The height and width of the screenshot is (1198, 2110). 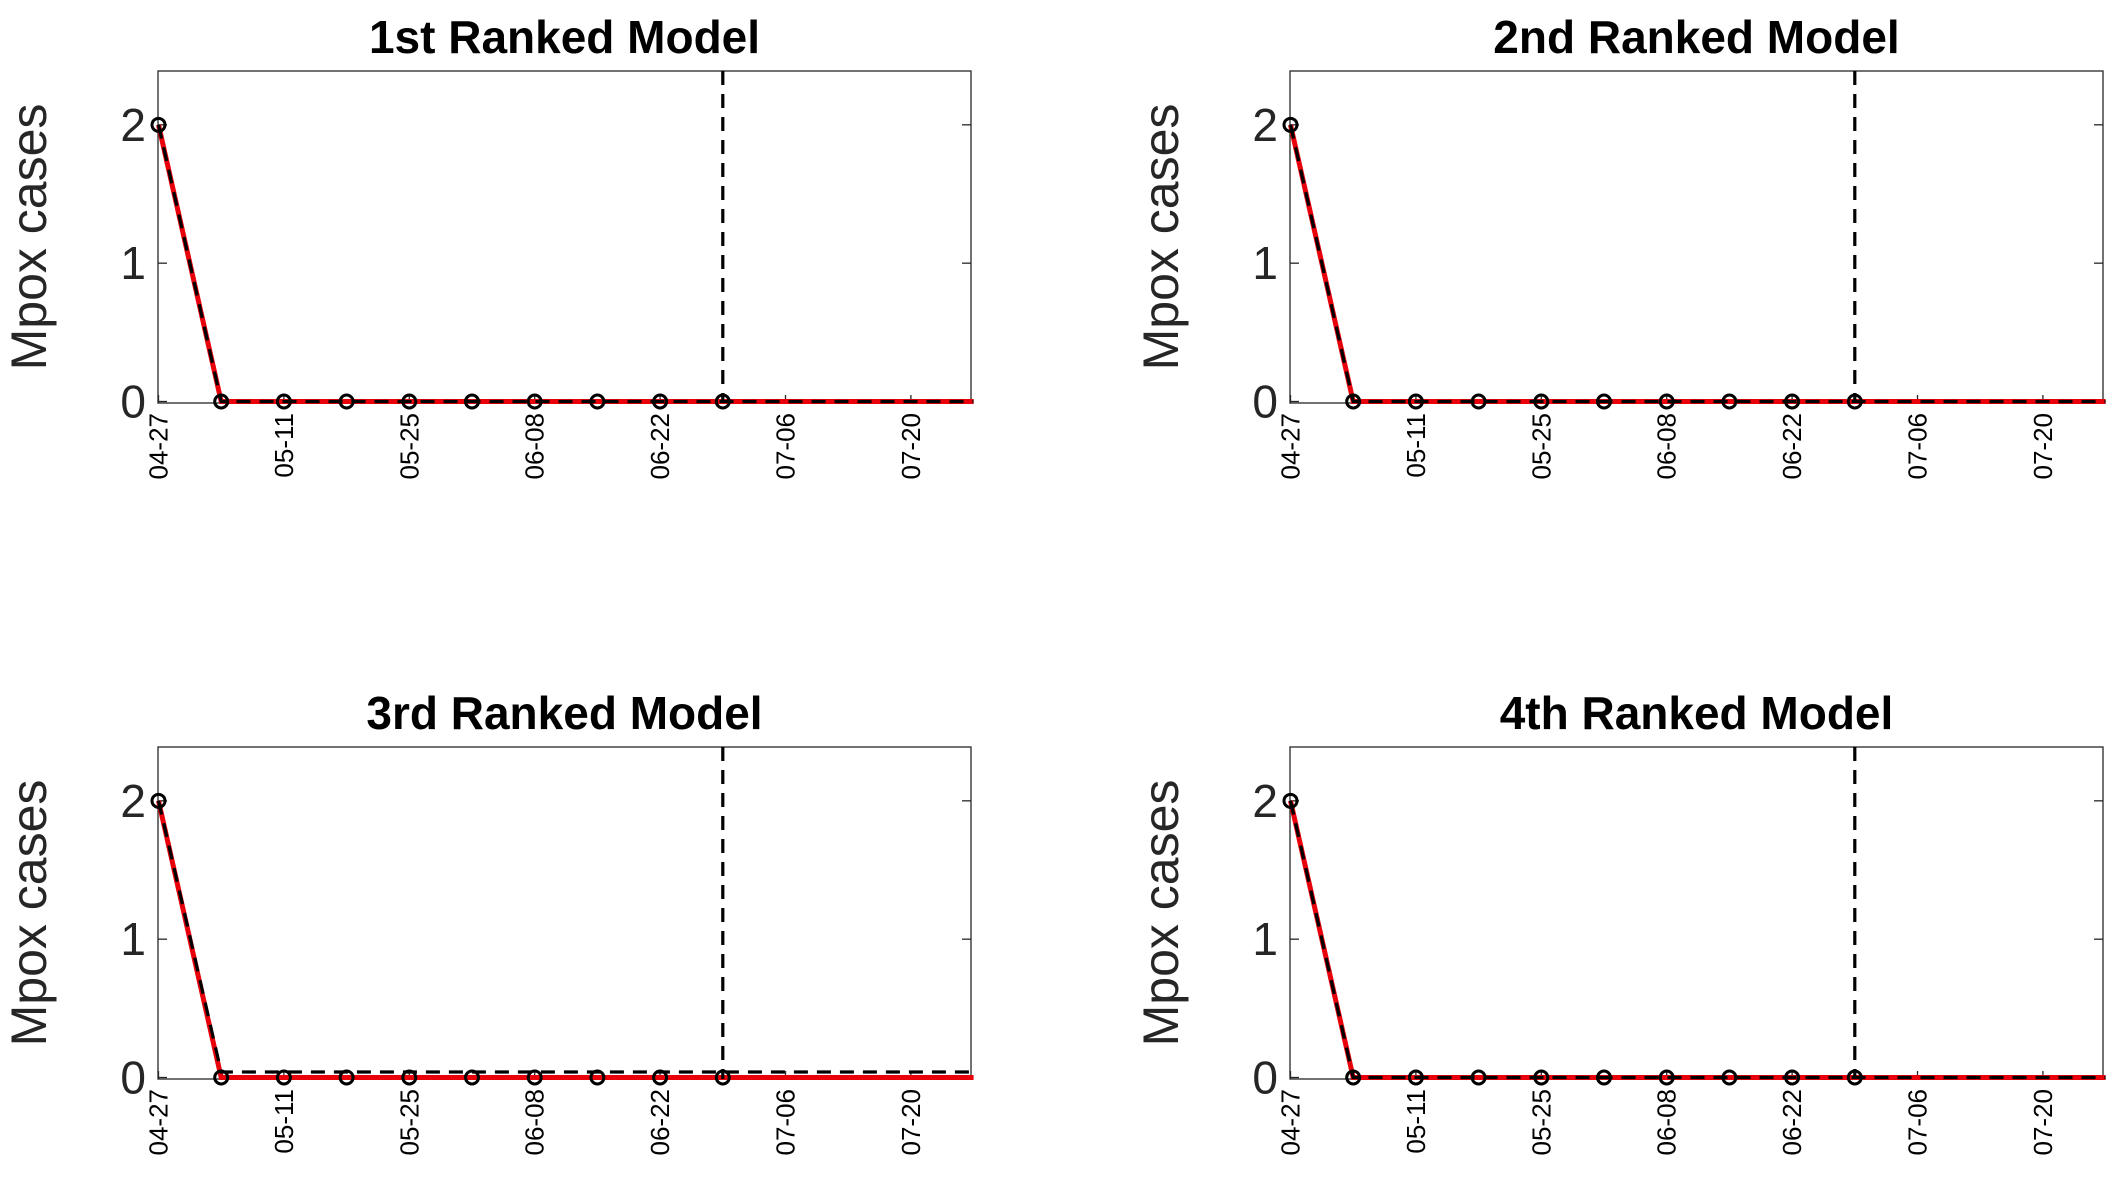 What do you see at coordinates (564, 37) in the screenshot?
I see `chart-title: 1st Ranked Model` at bounding box center [564, 37].